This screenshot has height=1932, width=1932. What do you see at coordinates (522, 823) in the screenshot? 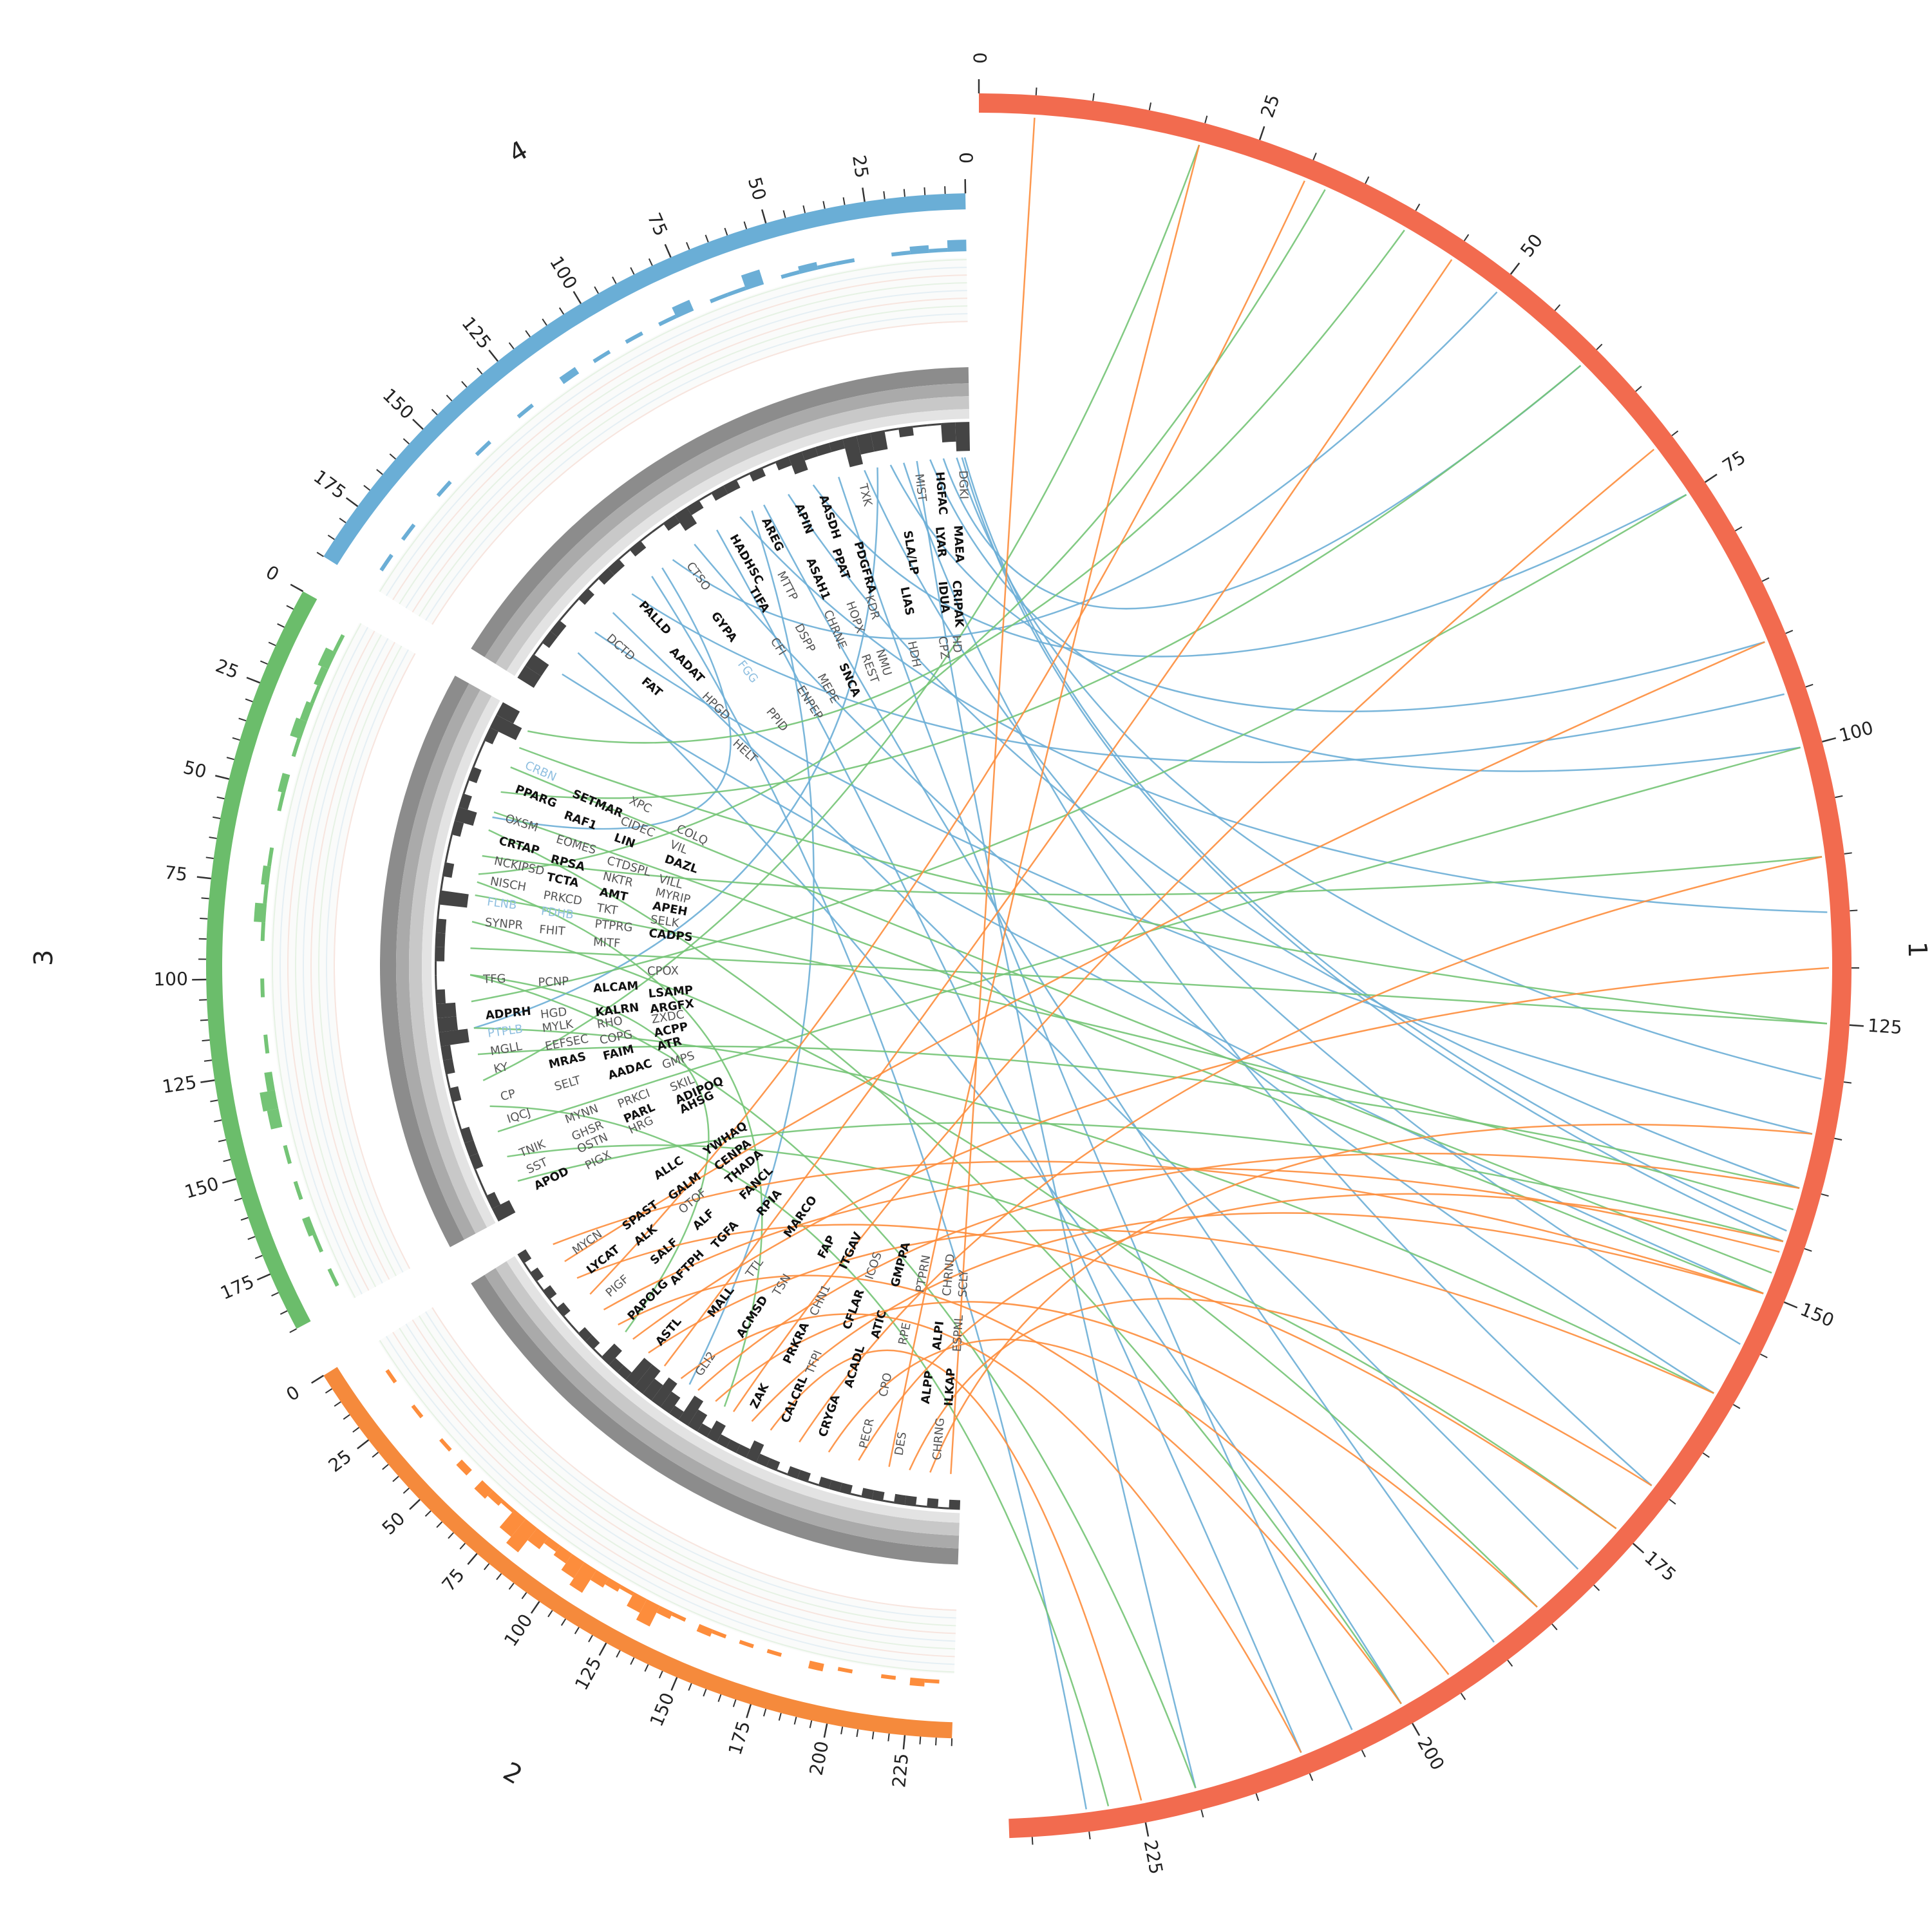
I see `gene-label: OXSM` at bounding box center [522, 823].